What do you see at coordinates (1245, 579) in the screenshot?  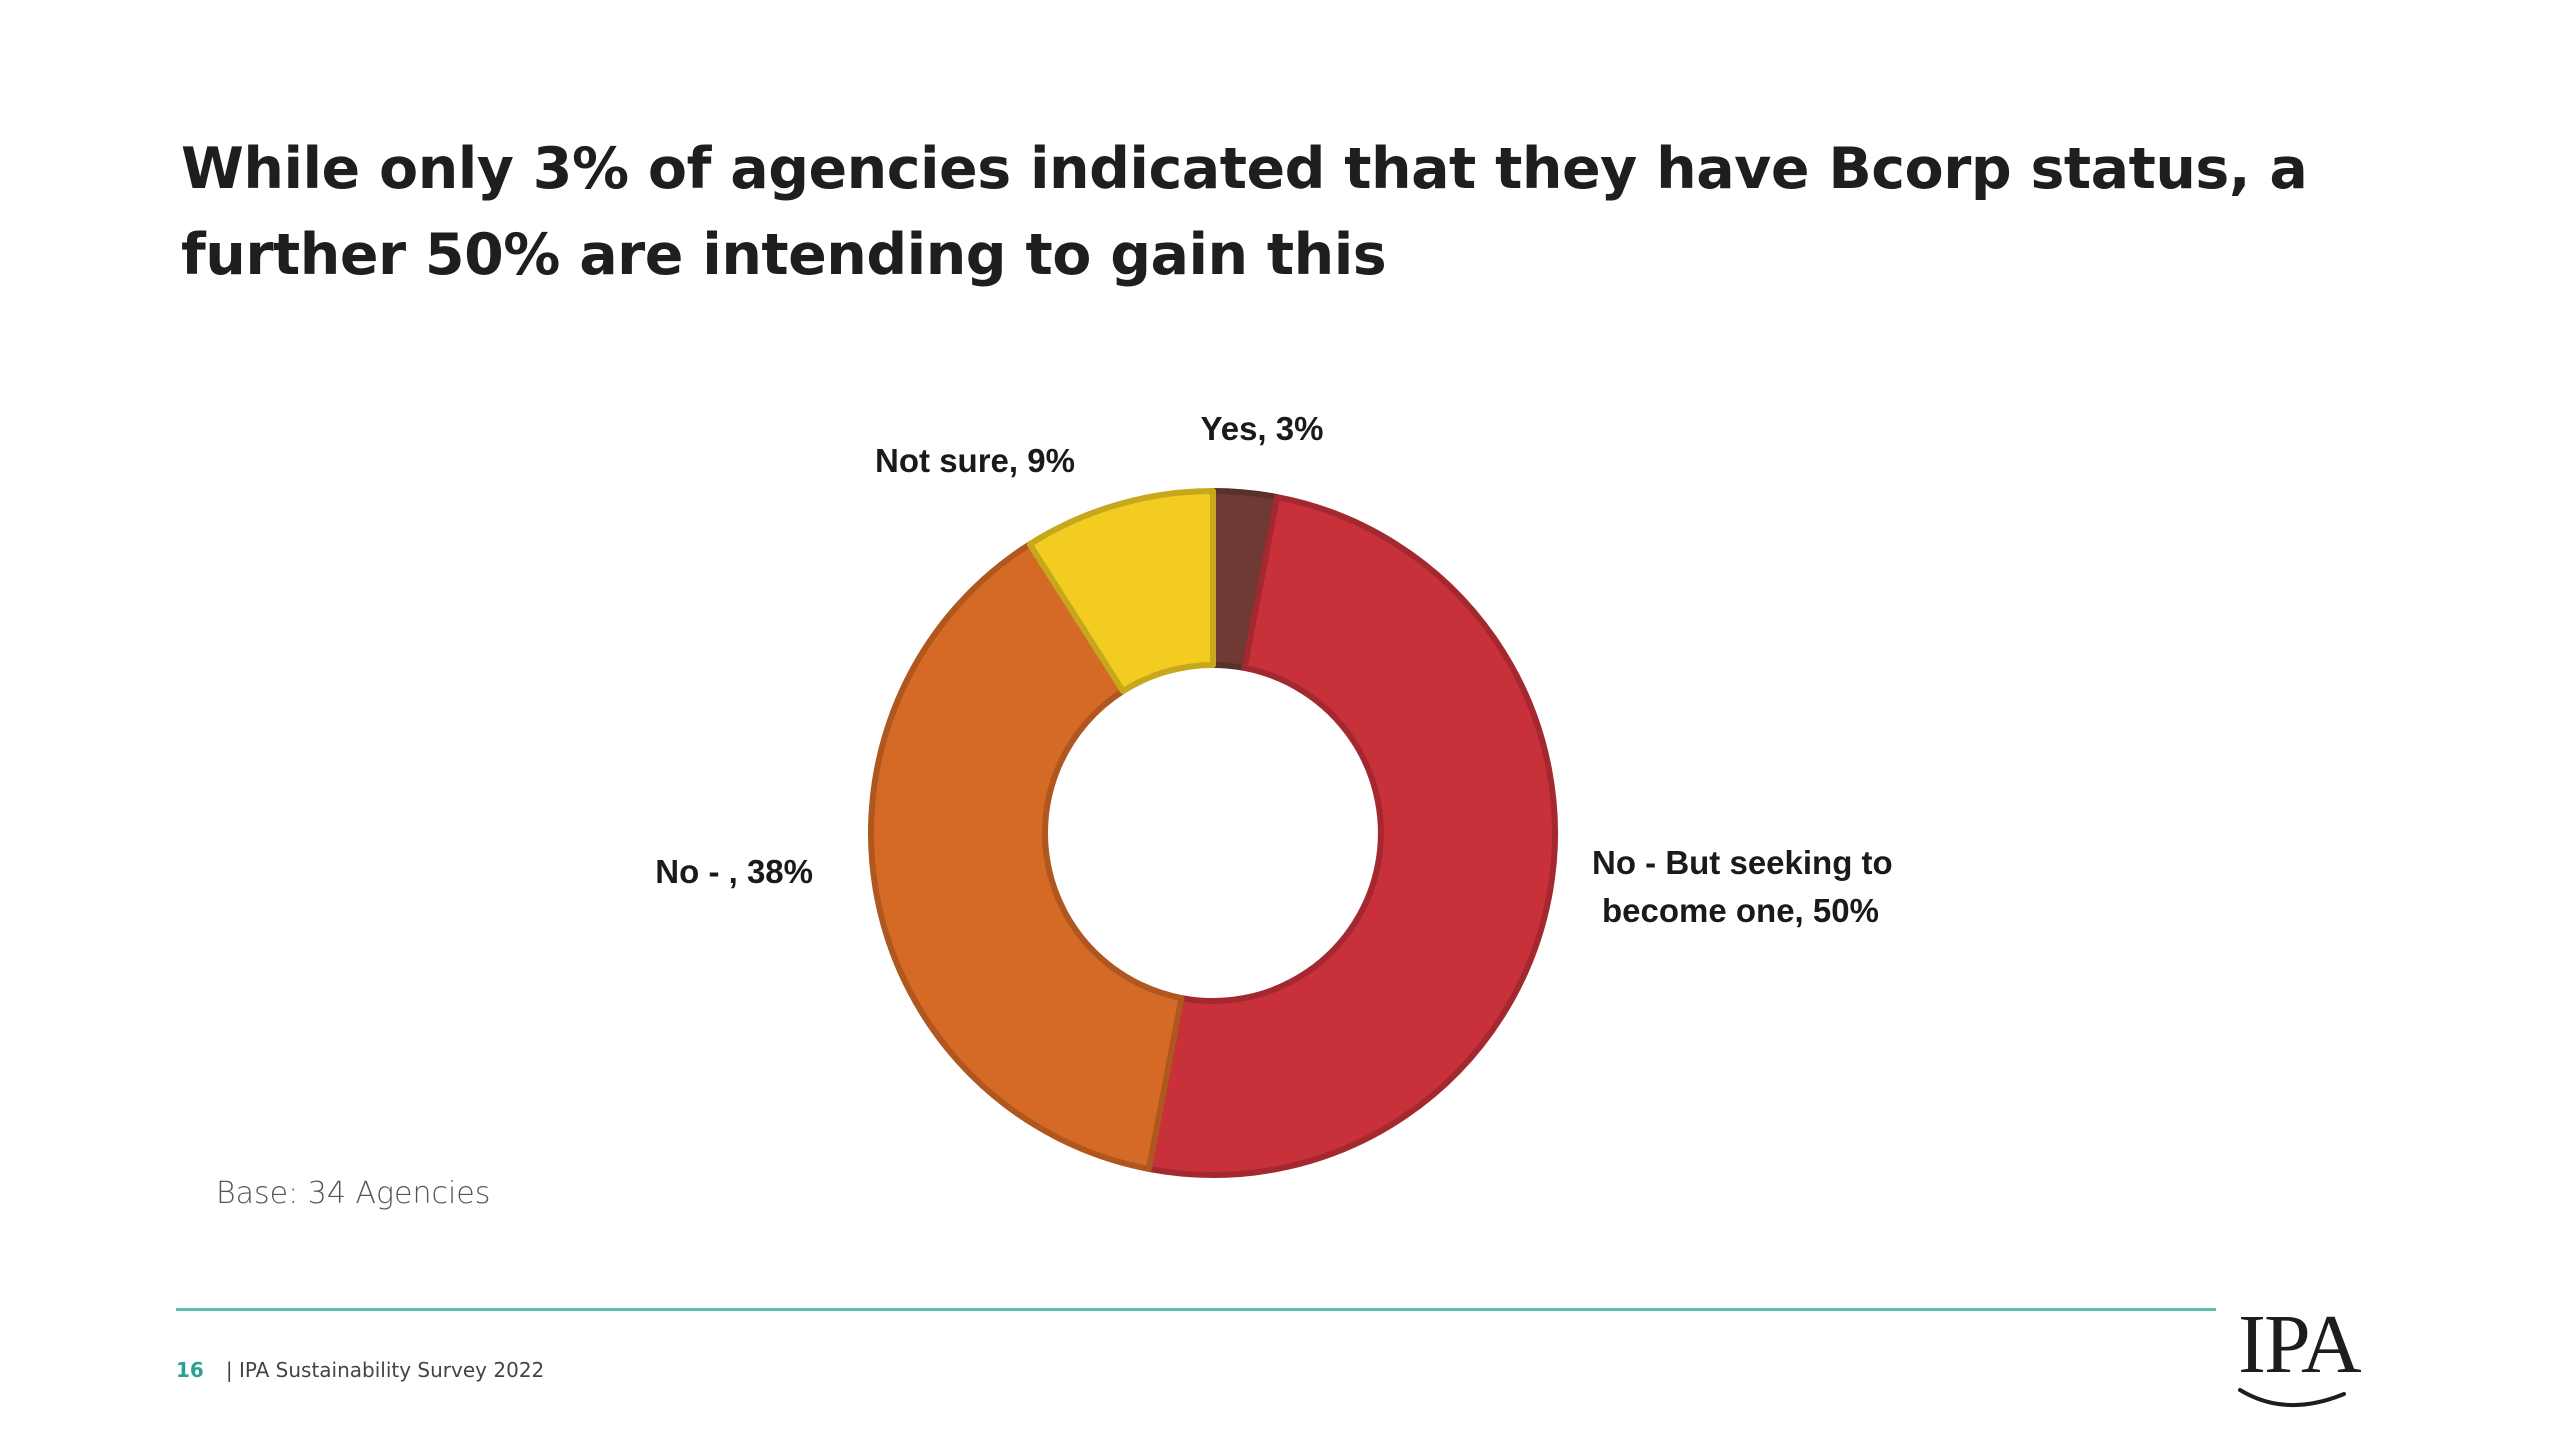 I see `slice-yes` at bounding box center [1245, 579].